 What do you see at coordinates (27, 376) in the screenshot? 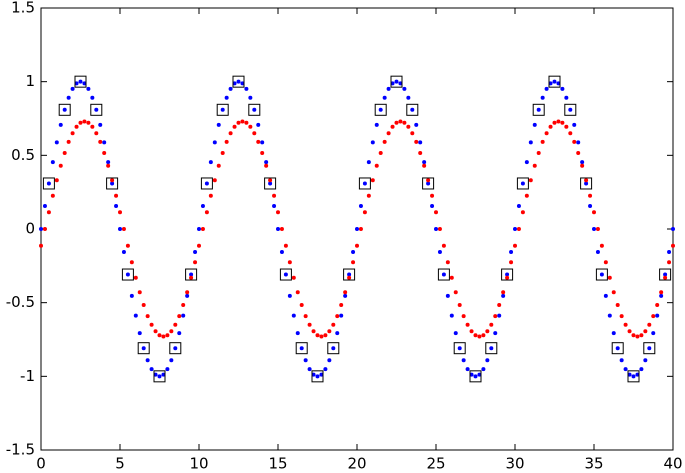
I see `y-tick-label: -1` at bounding box center [27, 376].